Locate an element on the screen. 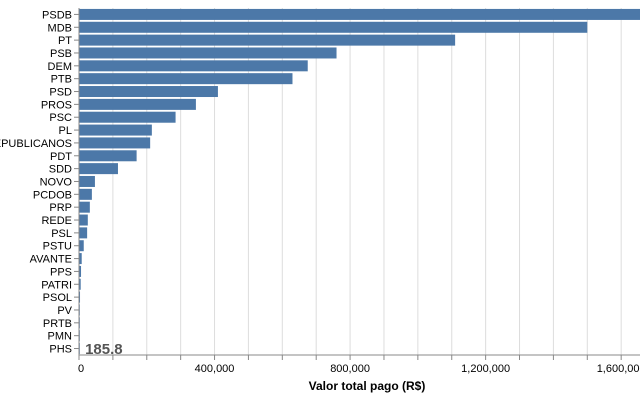 Image resolution: width=640 pixels, height=400 pixels. y-tick-label: PSC is located at coordinates (60, 118).